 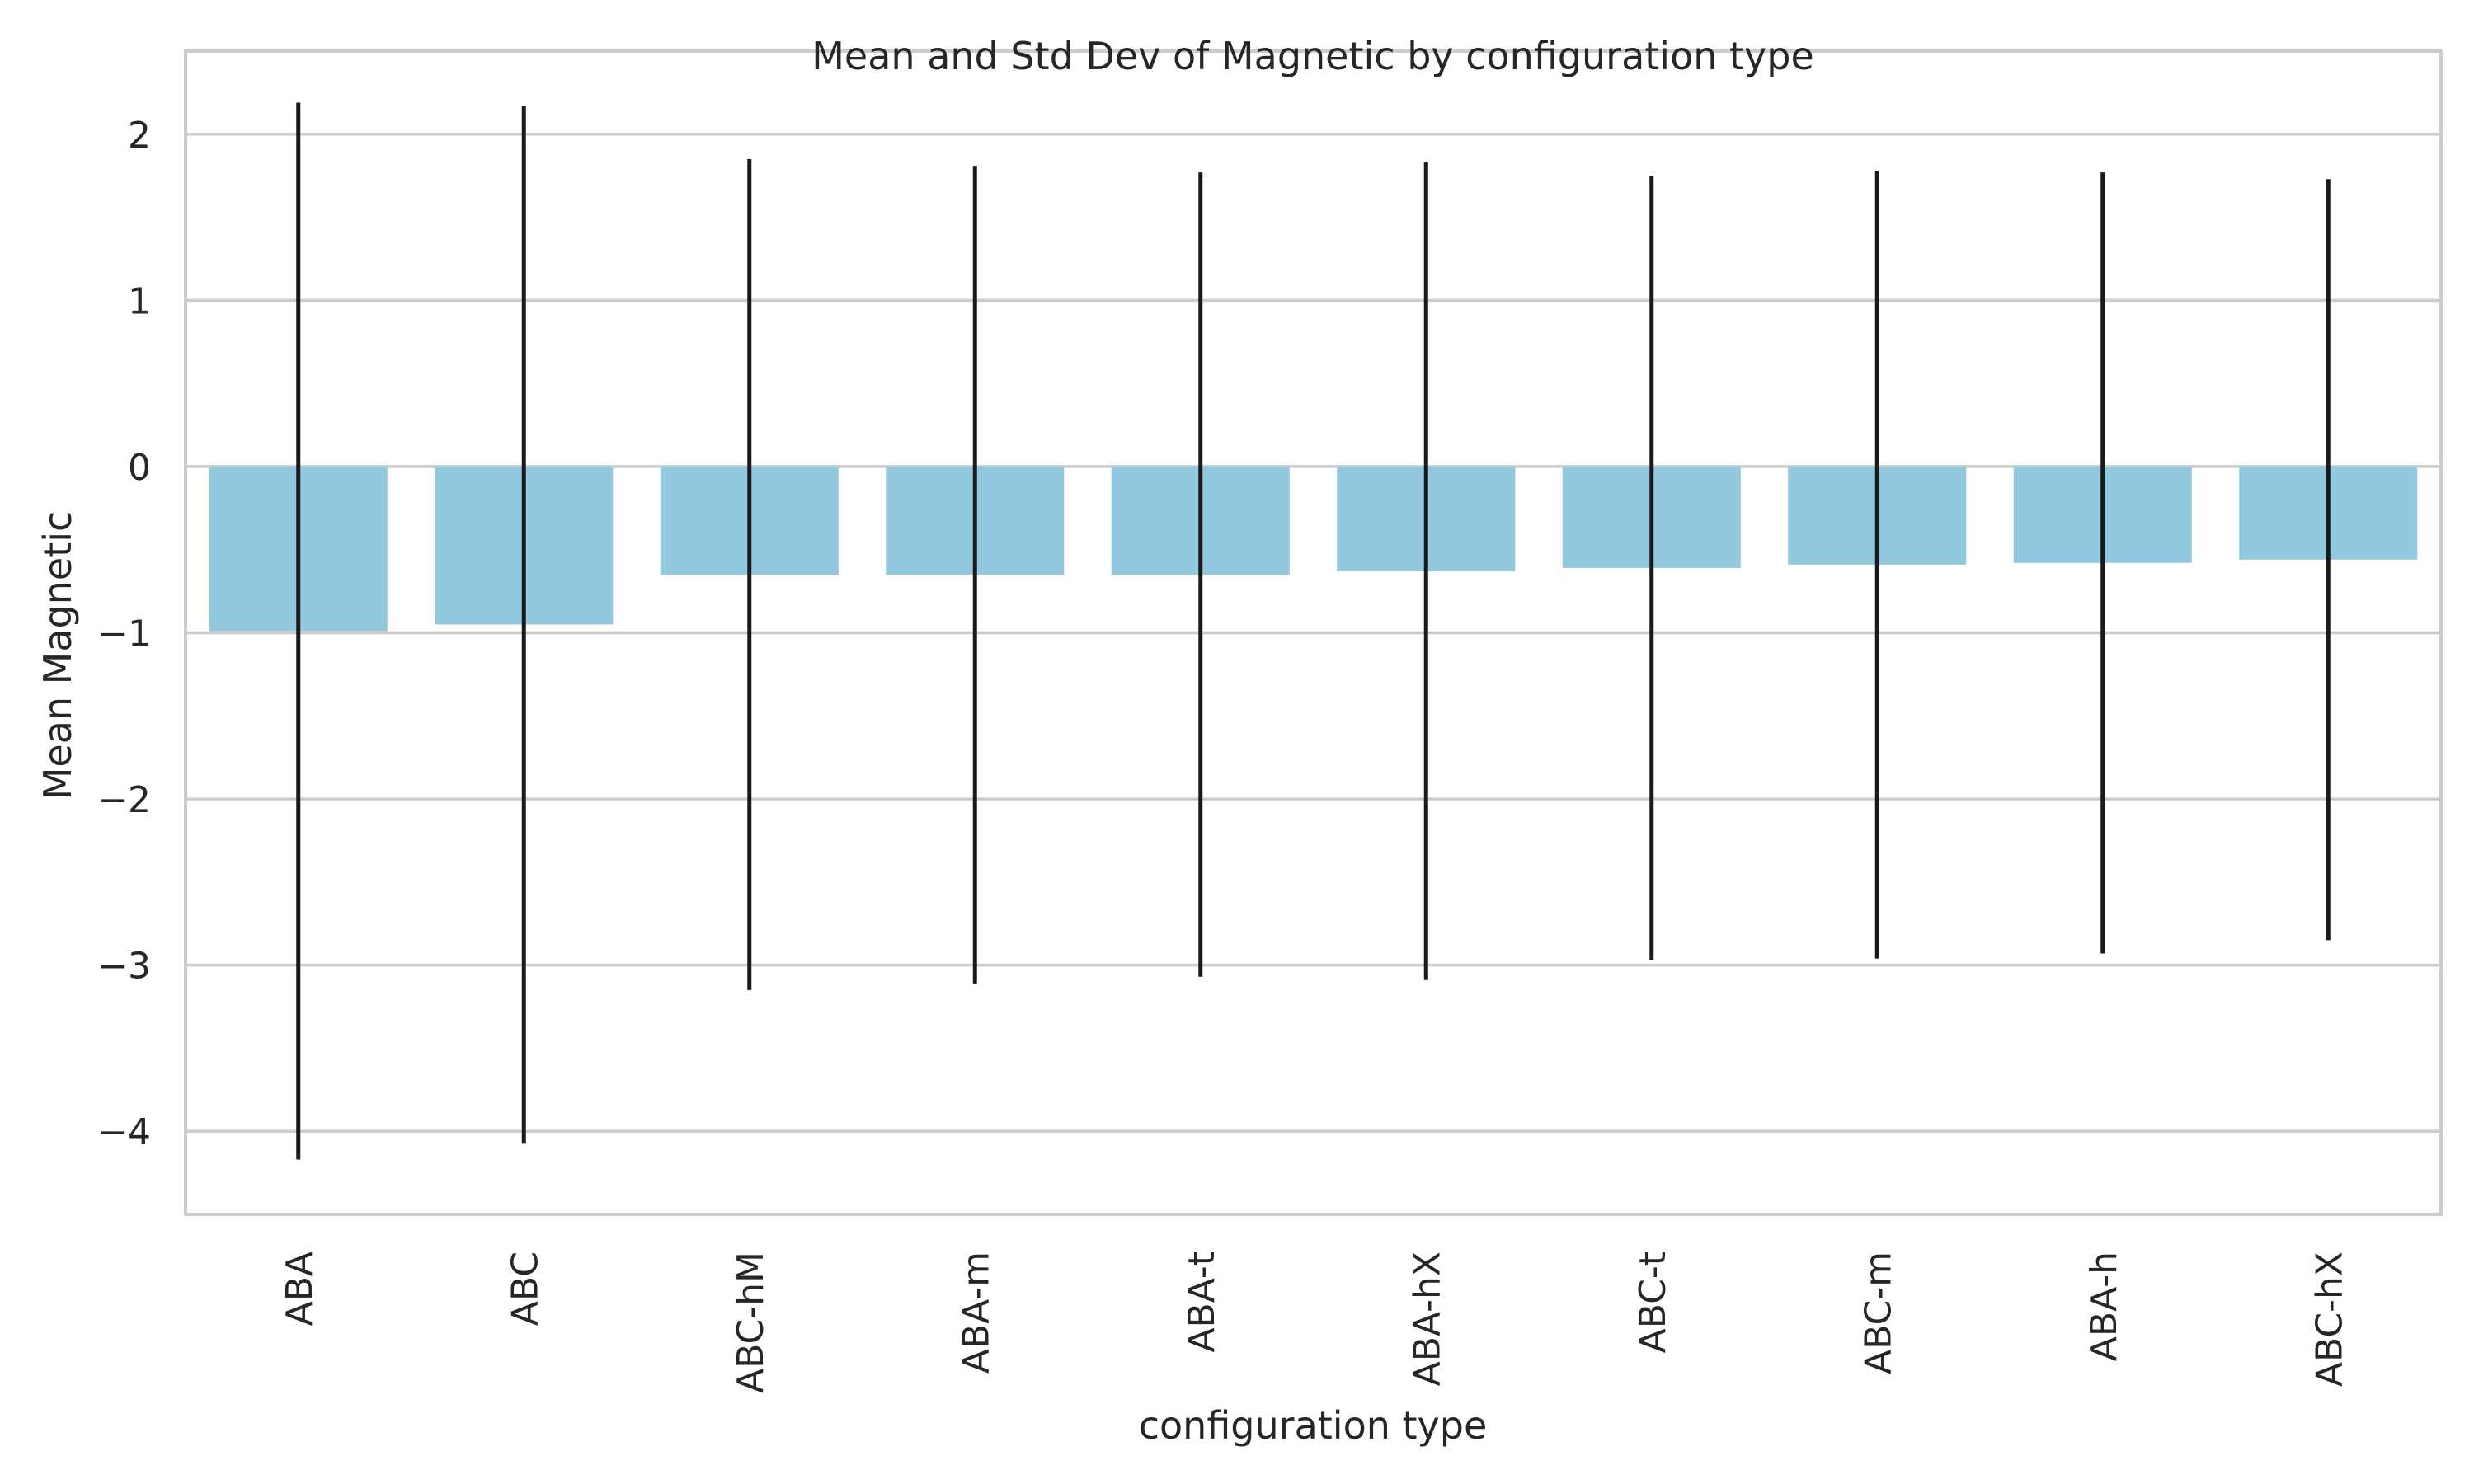 What do you see at coordinates (300, 1289) in the screenshot?
I see `x-tick-label: ABA` at bounding box center [300, 1289].